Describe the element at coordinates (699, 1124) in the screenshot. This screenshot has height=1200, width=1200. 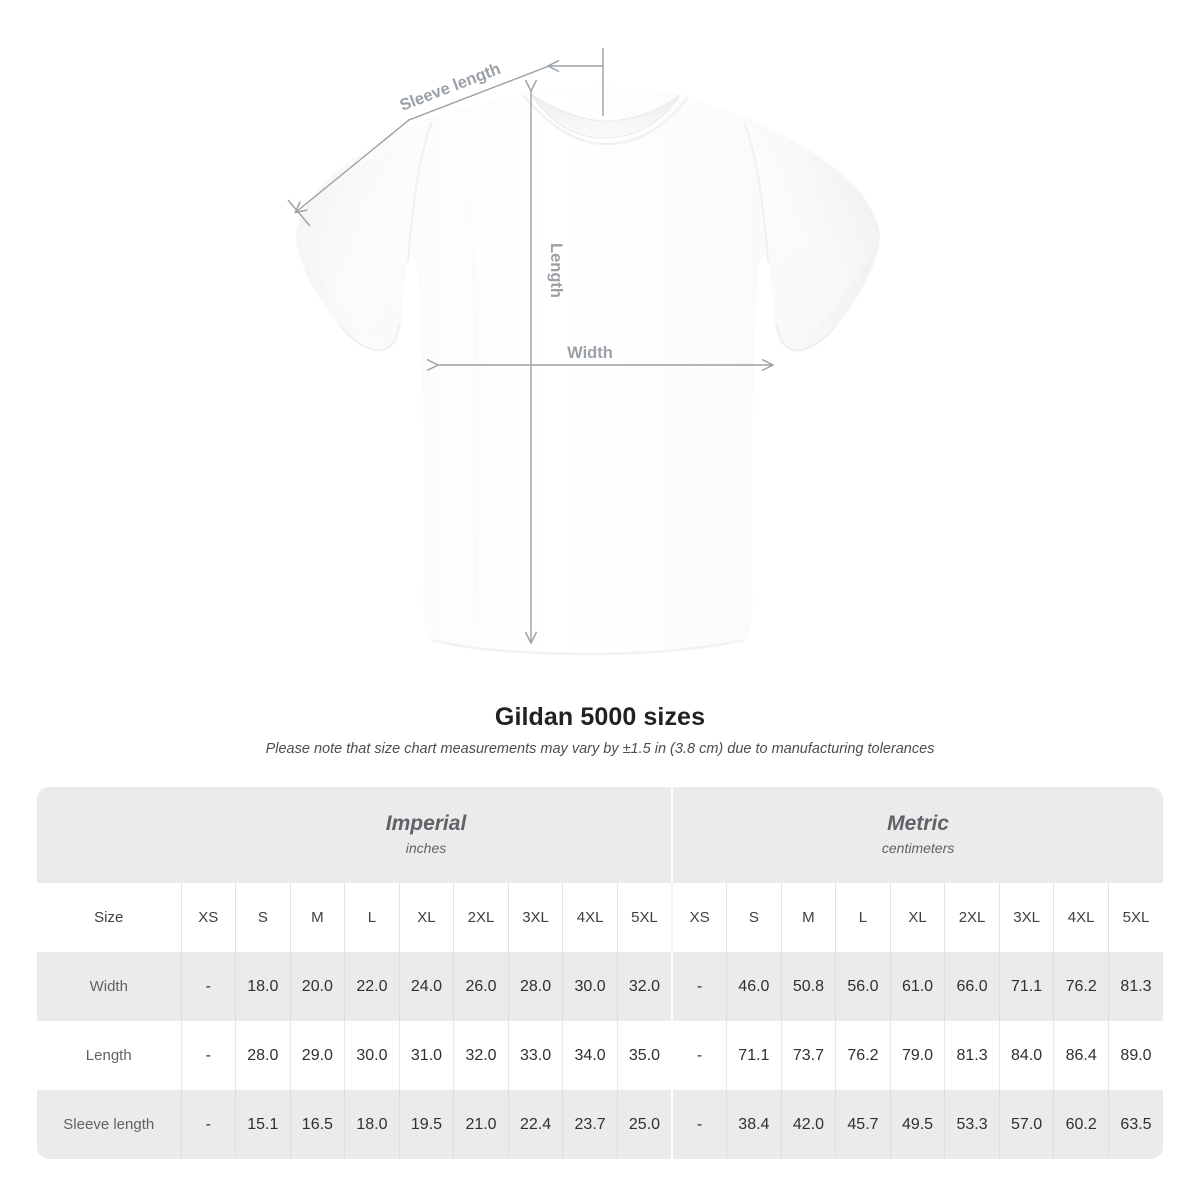
I see `cell-sleeve-length-metric-xs: -` at that location.